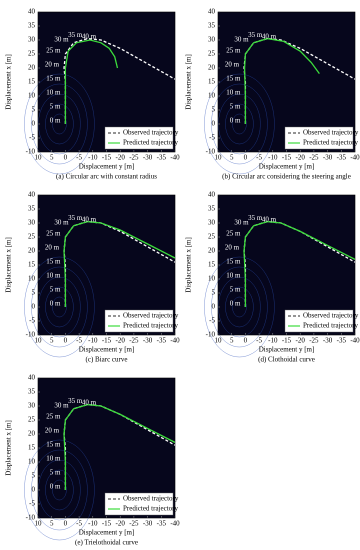  I want to click on caption: (a) Circular arc with constant radius, so click(106, 177).